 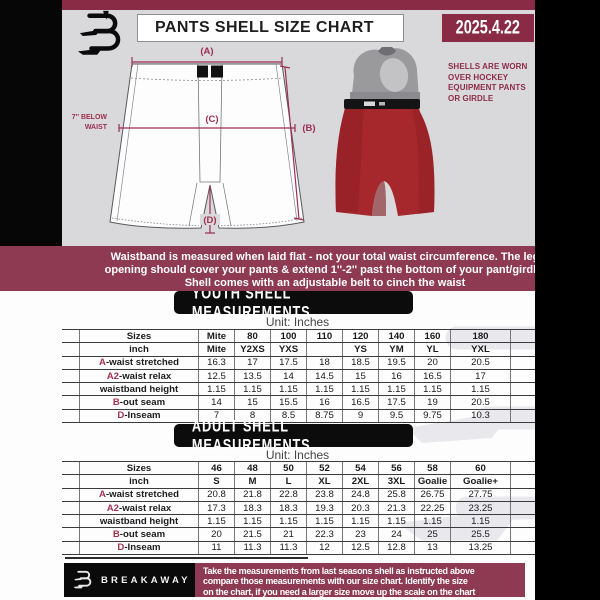 What do you see at coordinates (360, 508) in the screenshot?
I see `value-cell: 20.3` at bounding box center [360, 508].